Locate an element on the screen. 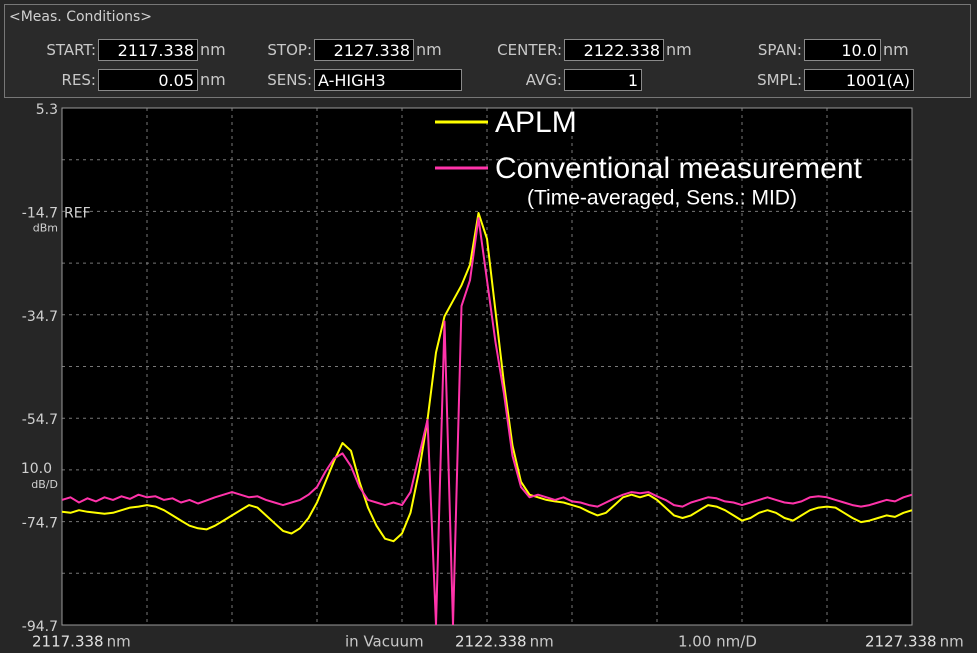 The image size is (977, 653). field-label: STOP: is located at coordinates (289, 50).